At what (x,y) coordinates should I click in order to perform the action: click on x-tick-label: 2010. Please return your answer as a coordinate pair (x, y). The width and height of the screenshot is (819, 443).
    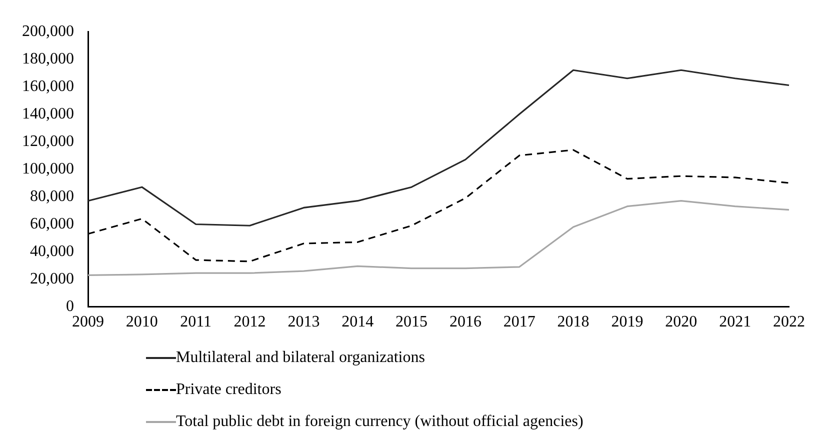
    Looking at the image, I should click on (142, 322).